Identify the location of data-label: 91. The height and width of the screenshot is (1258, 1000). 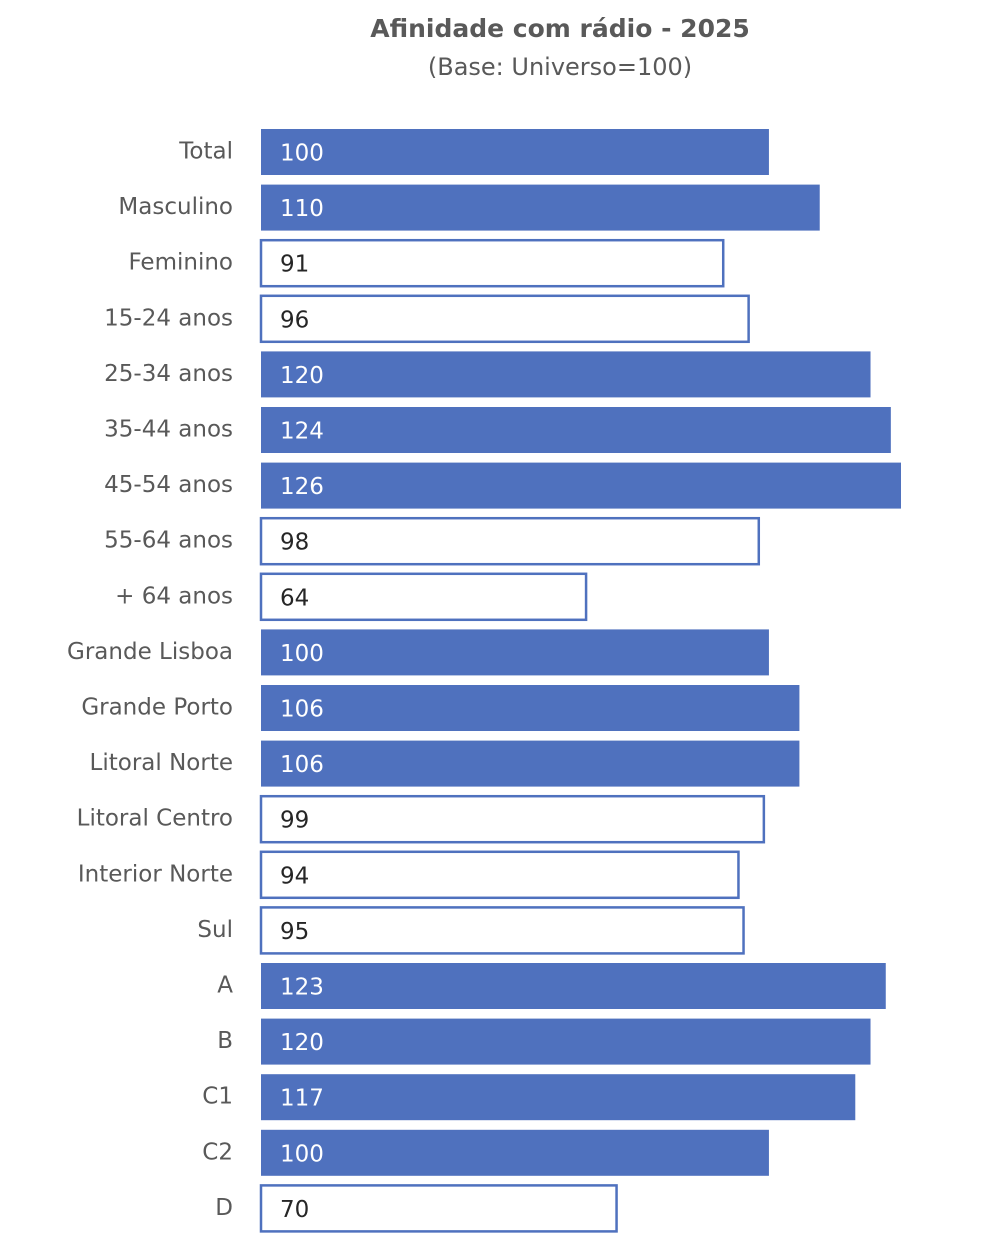
(294, 265).